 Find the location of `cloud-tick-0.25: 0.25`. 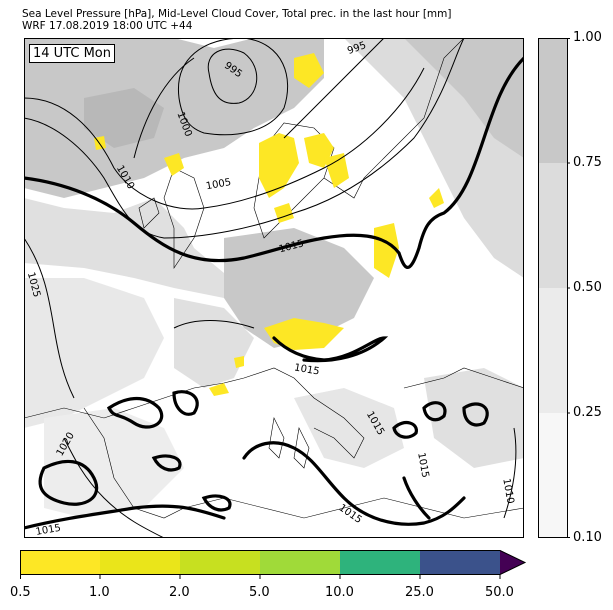

cloud-tick-0.25: 0.25 is located at coordinates (587, 412).